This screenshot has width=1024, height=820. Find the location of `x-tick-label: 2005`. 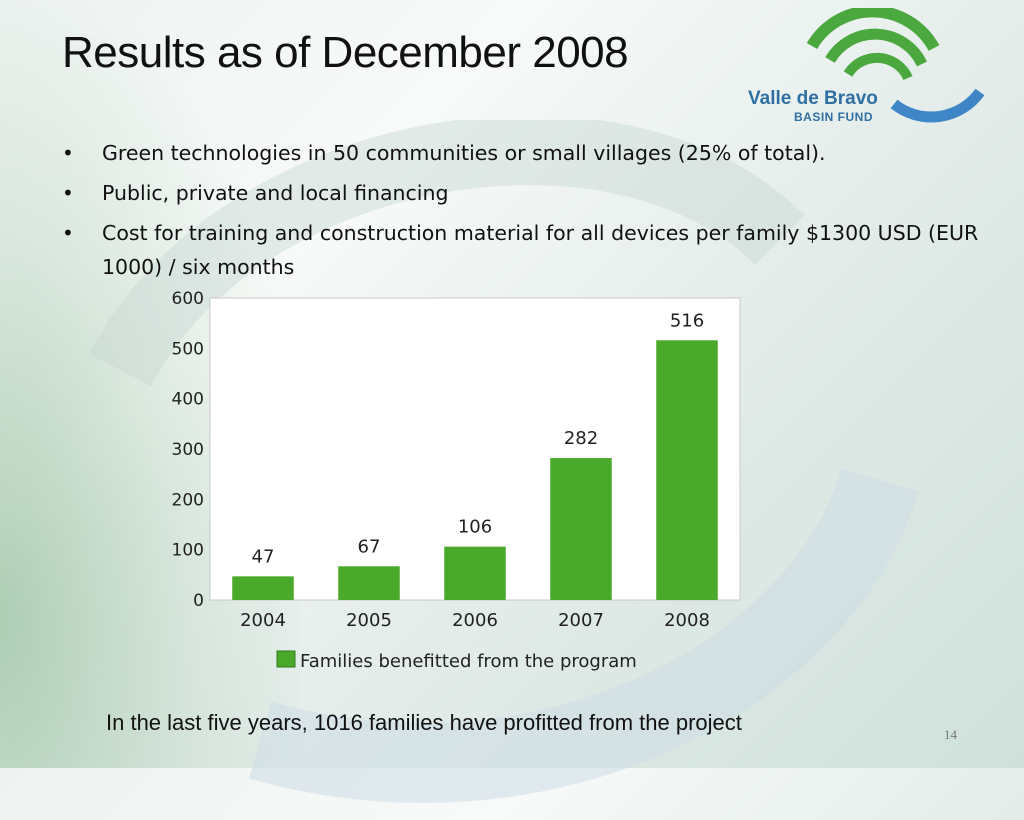

x-tick-label: 2005 is located at coordinates (369, 620).